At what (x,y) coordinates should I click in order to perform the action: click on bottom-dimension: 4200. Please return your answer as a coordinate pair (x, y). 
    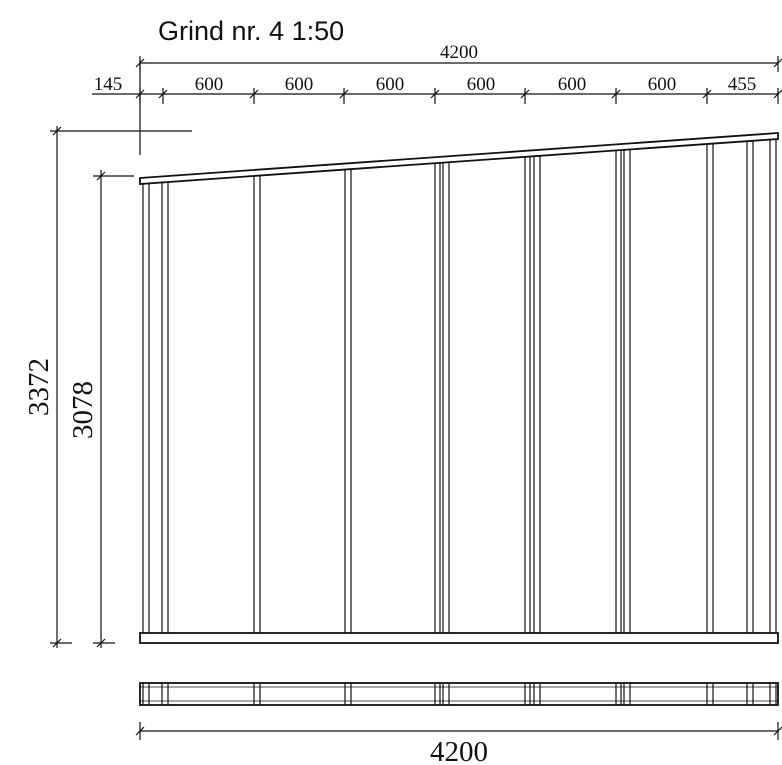
    Looking at the image, I should click on (458, 743).